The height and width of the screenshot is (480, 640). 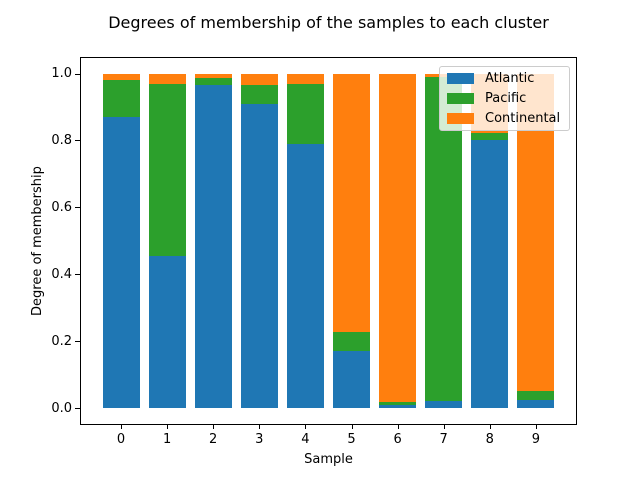 I want to click on y-tick-1.0, so click(x=77, y=74).